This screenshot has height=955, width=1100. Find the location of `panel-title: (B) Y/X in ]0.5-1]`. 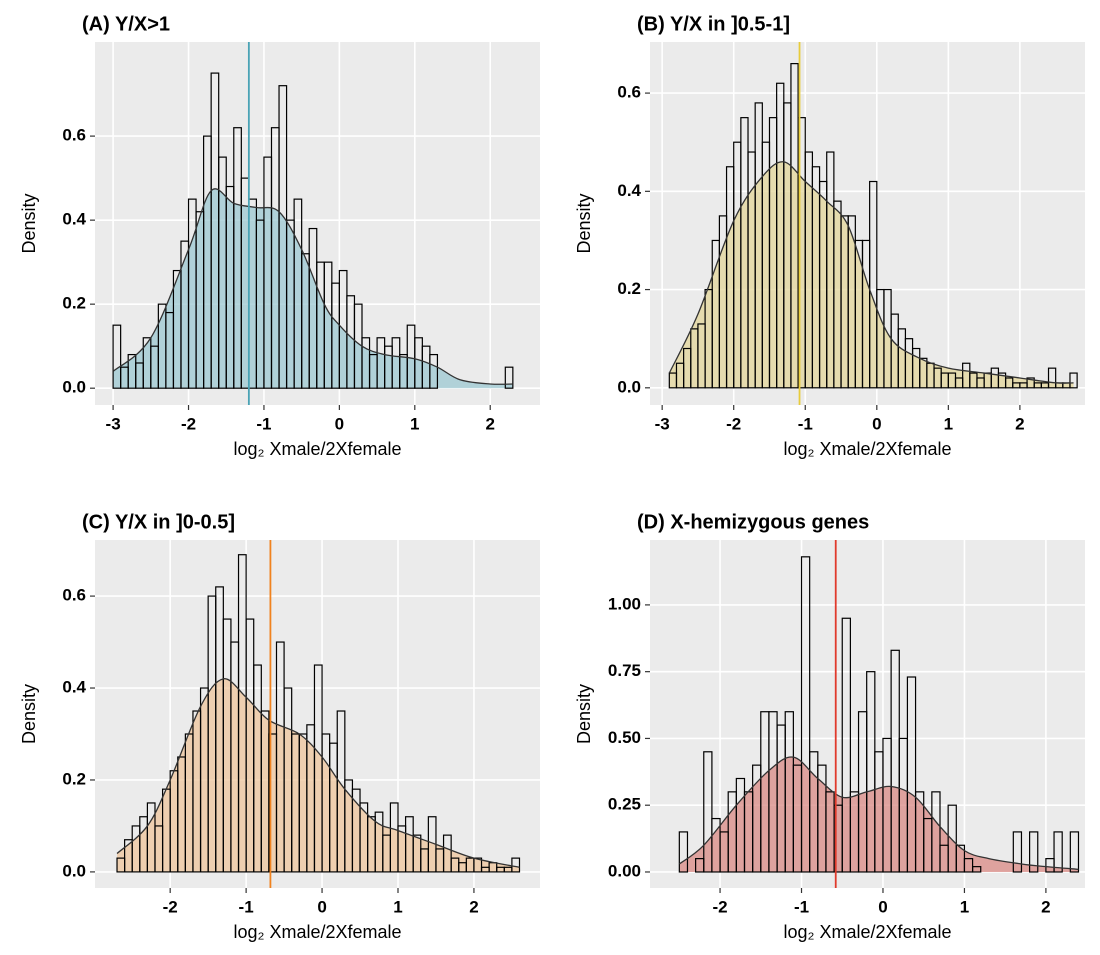

panel-title: (B) Y/X in ]0.5-1] is located at coordinates (713, 24).